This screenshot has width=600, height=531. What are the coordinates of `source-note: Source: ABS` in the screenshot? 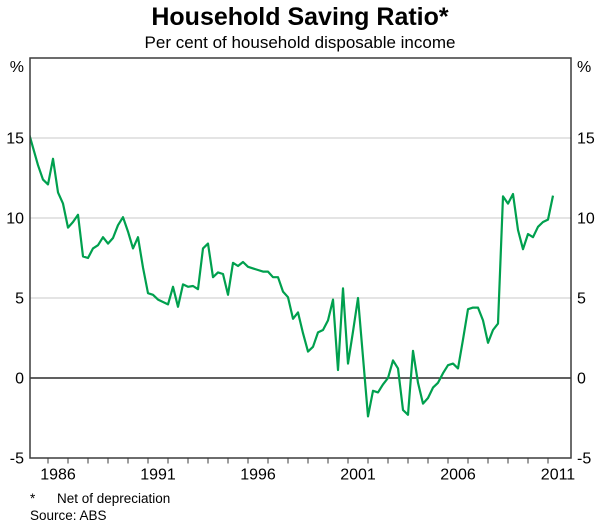 It's located at (300, 516).